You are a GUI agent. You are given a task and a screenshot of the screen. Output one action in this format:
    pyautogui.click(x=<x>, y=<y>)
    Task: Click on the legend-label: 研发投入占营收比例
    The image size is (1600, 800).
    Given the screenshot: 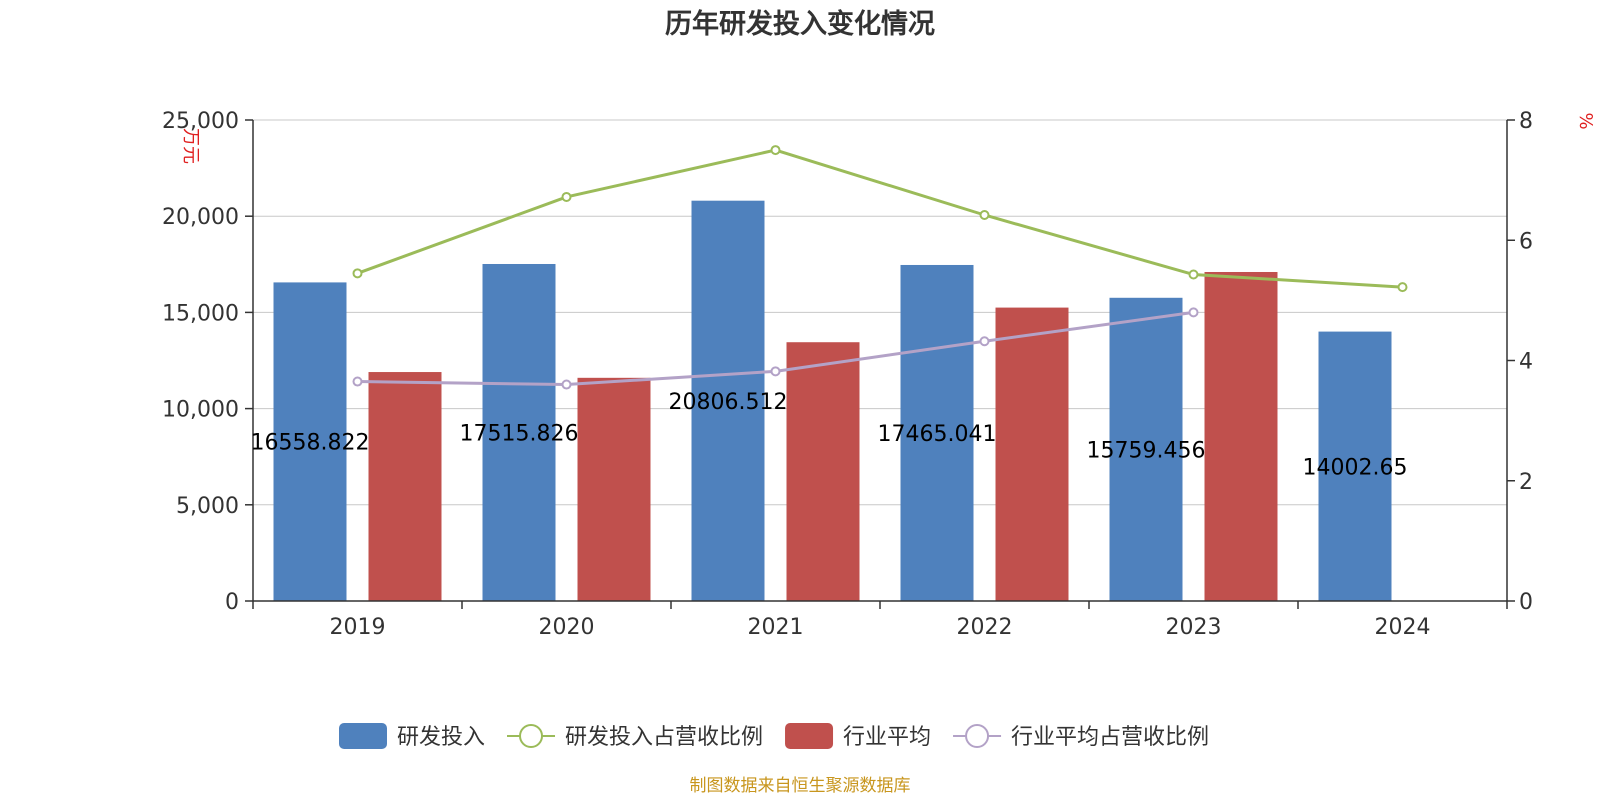 What is the action you would take?
    pyautogui.click(x=664, y=737)
    